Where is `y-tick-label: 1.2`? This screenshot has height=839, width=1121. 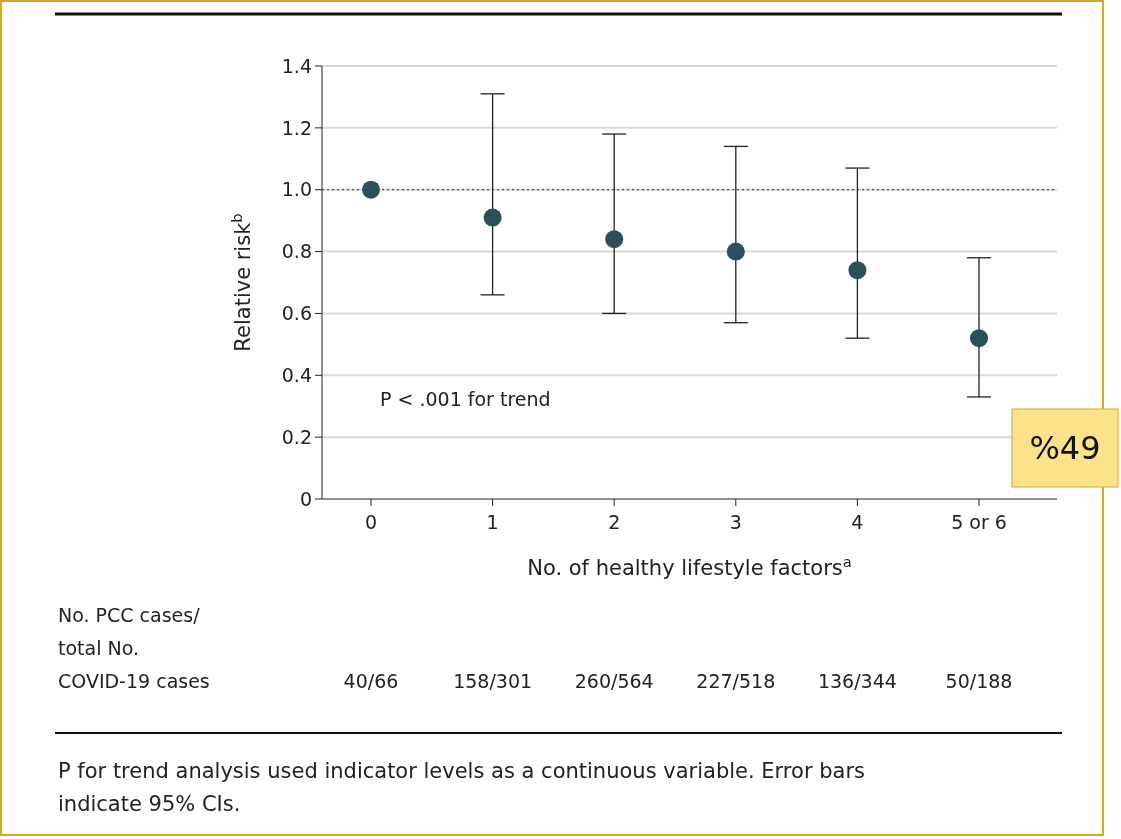
y-tick-label: 1.2 is located at coordinates (296, 127).